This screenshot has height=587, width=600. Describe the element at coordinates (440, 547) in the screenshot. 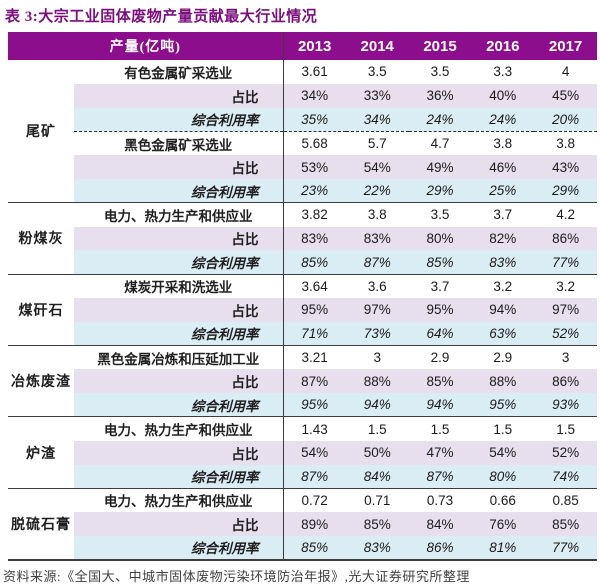

I see `utilization-value: 86%` at that location.